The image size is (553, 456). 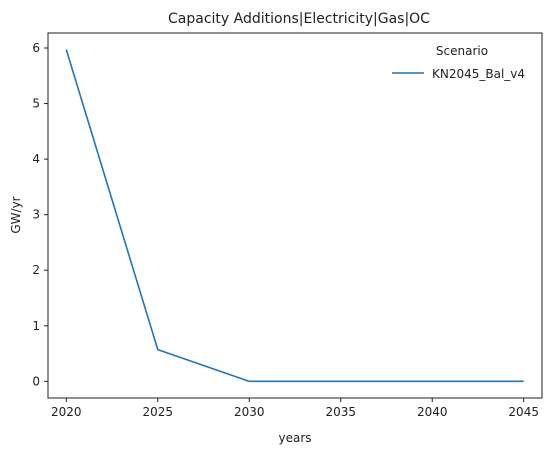 What do you see at coordinates (66, 412) in the screenshot?
I see `x-tick-label: 2020` at bounding box center [66, 412].